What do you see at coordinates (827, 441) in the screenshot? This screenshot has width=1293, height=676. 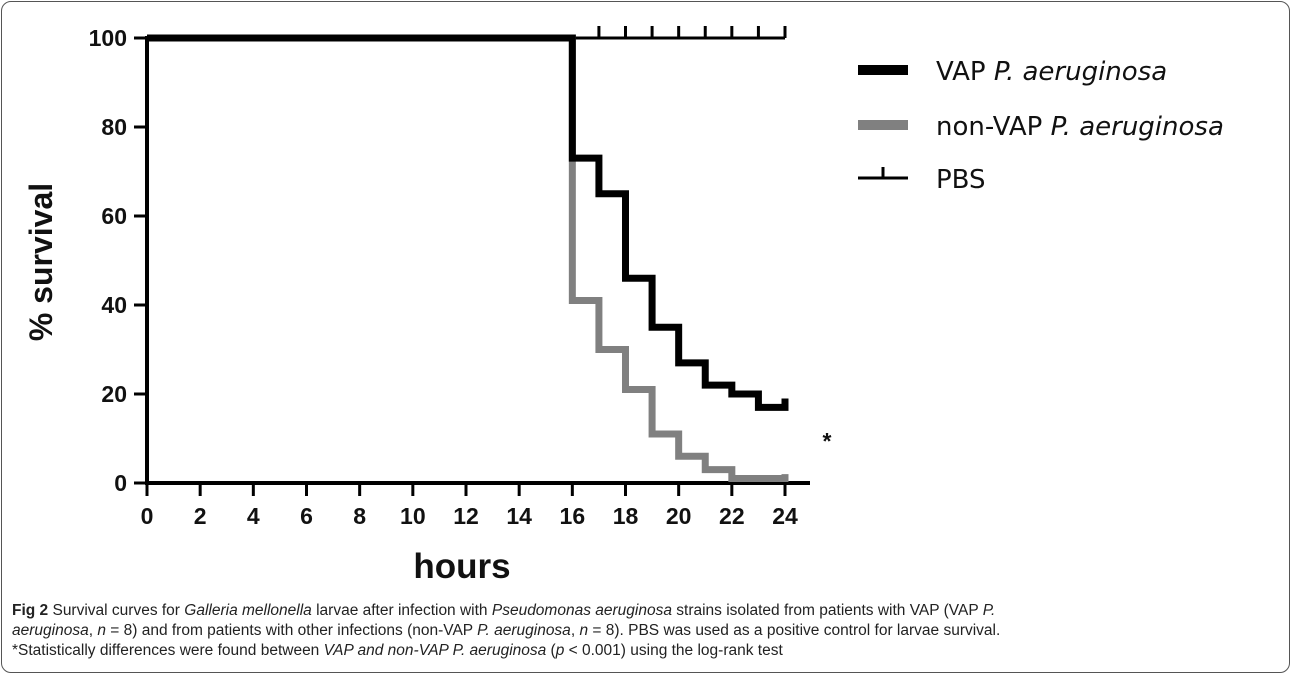 I see `significance-marker: *` at bounding box center [827, 441].